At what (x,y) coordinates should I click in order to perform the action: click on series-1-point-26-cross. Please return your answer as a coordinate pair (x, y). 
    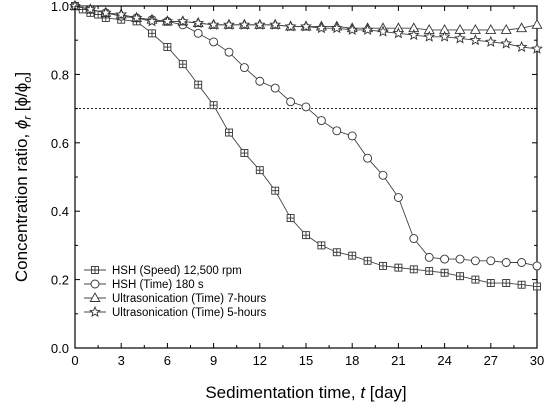
    Looking at the image, I should click on (429, 271).